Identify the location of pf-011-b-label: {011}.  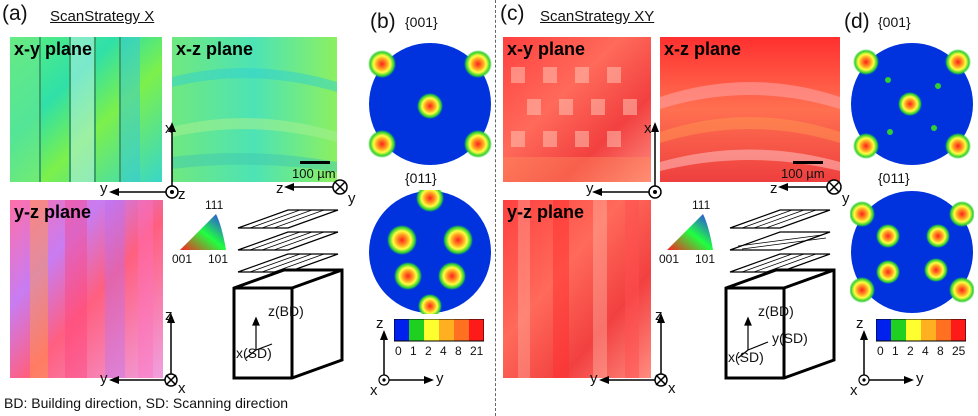
(421, 178).